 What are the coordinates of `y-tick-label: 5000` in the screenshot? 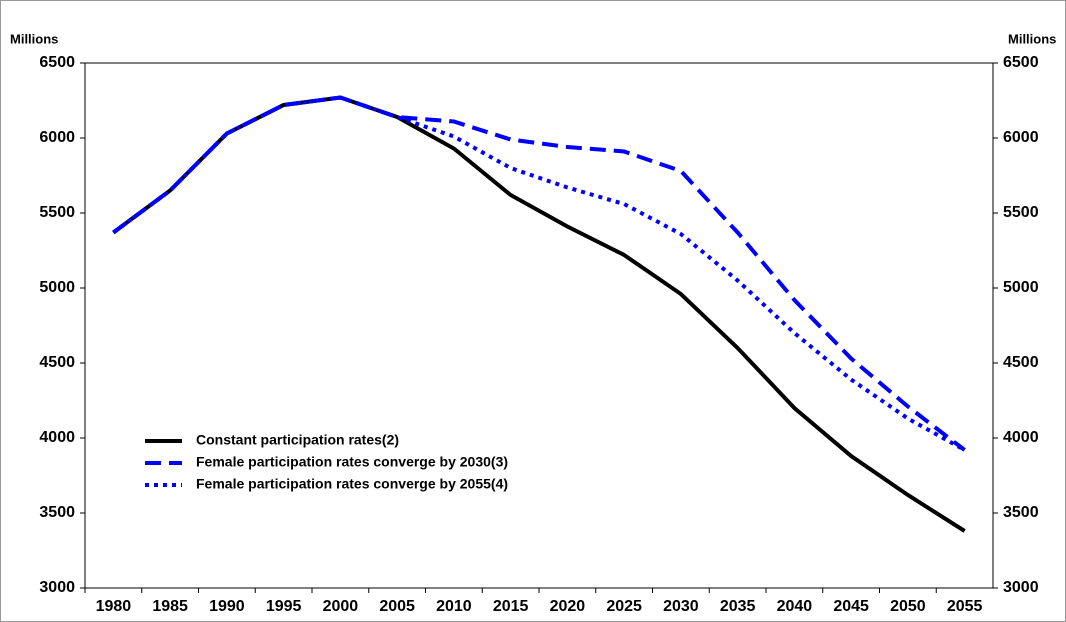 It's located at (57, 287).